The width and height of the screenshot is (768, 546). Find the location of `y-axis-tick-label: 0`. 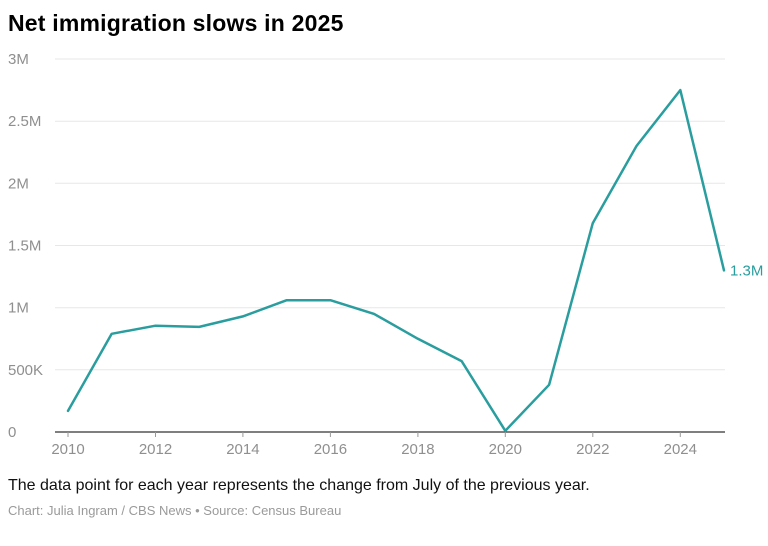

y-axis-tick-label: 0 is located at coordinates (12, 432).